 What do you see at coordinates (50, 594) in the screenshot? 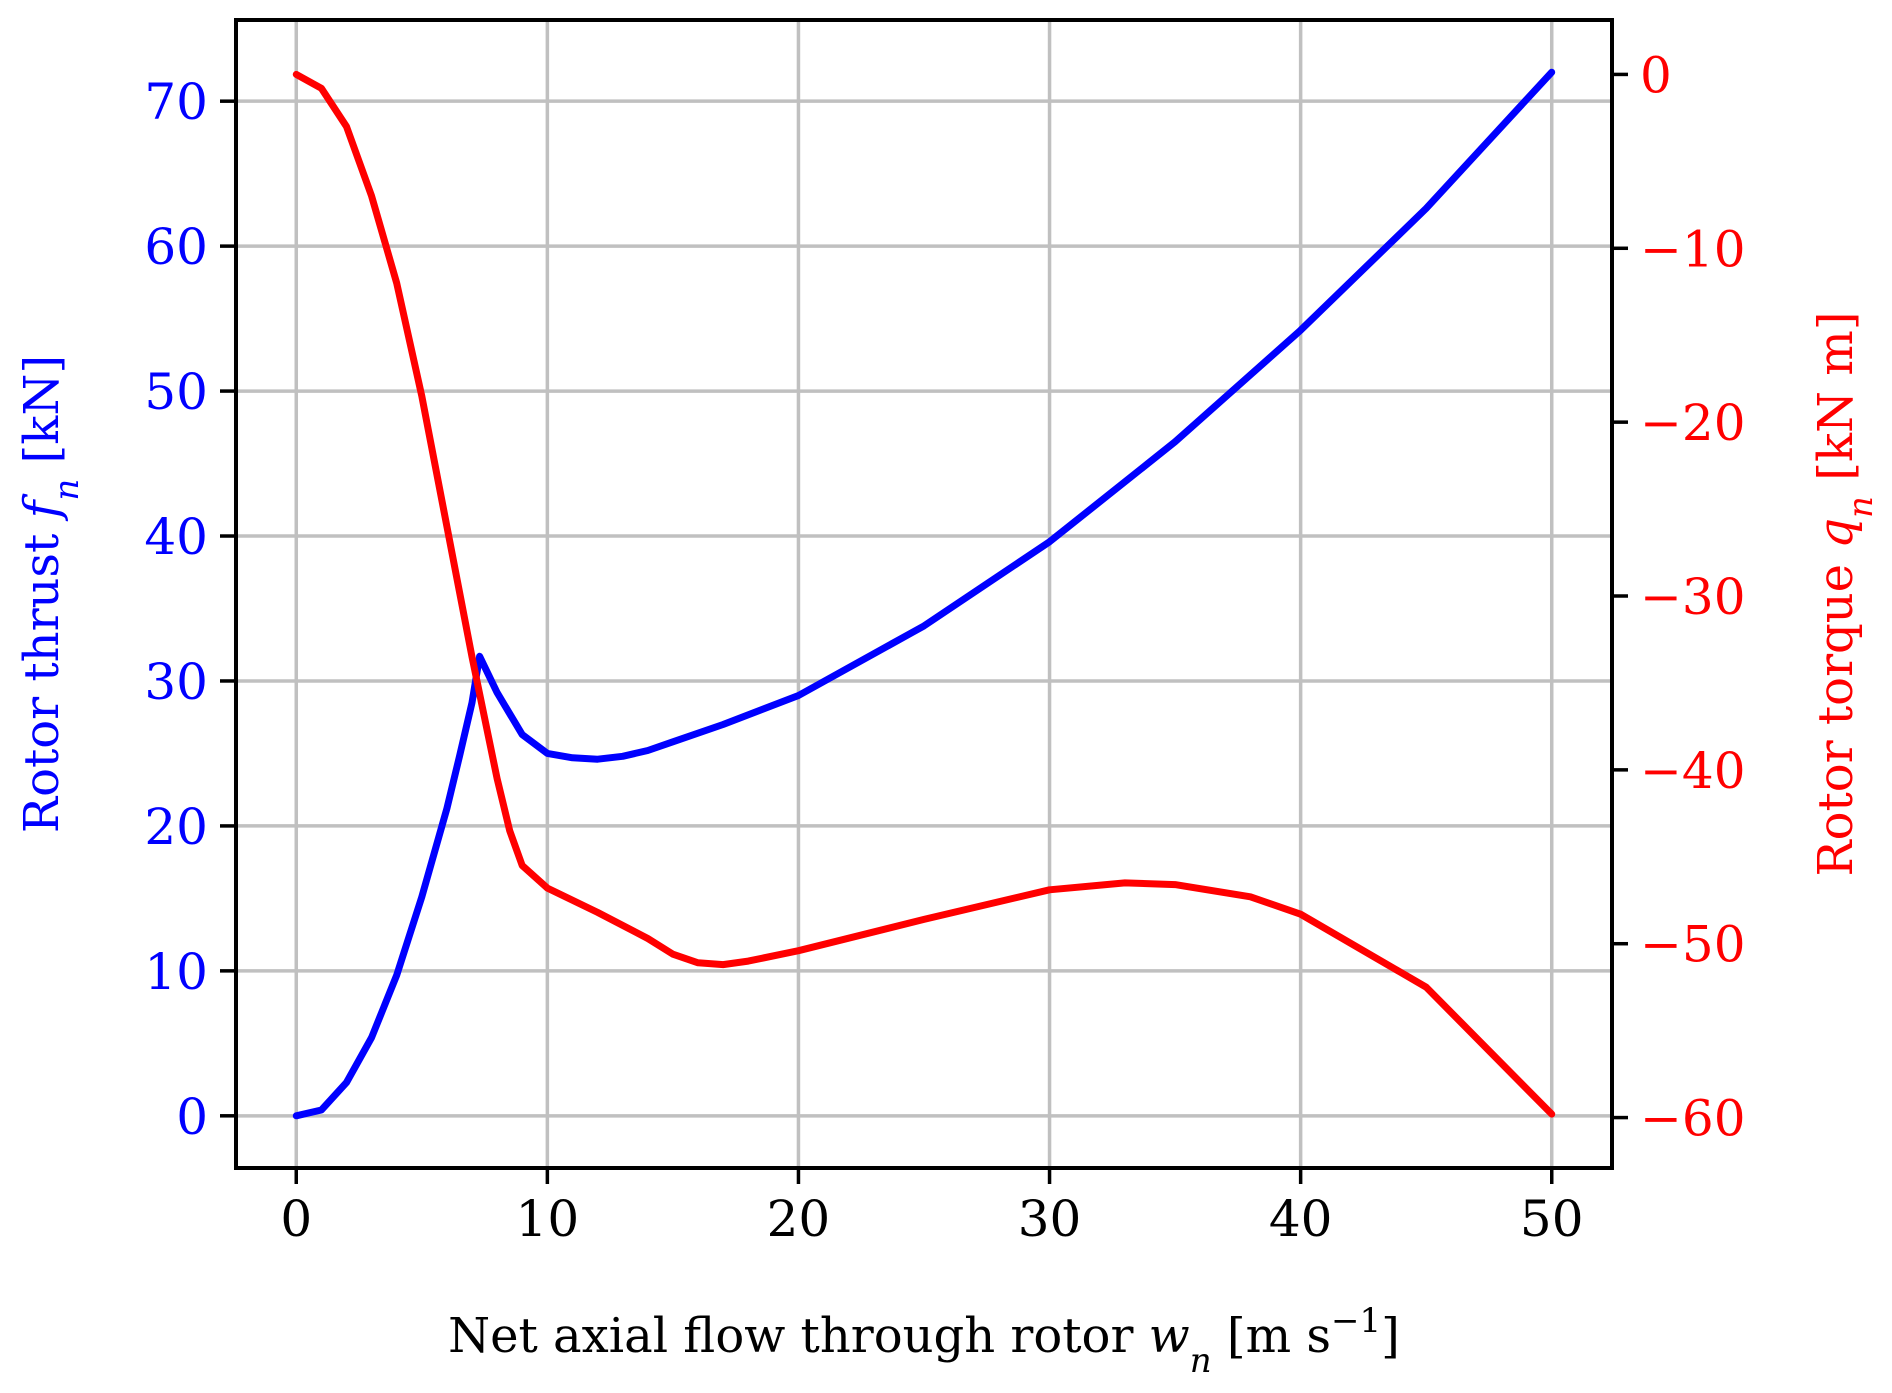
I see `y-left-axis-label: Rotor thrust fn [kN]` at bounding box center [50, 594].